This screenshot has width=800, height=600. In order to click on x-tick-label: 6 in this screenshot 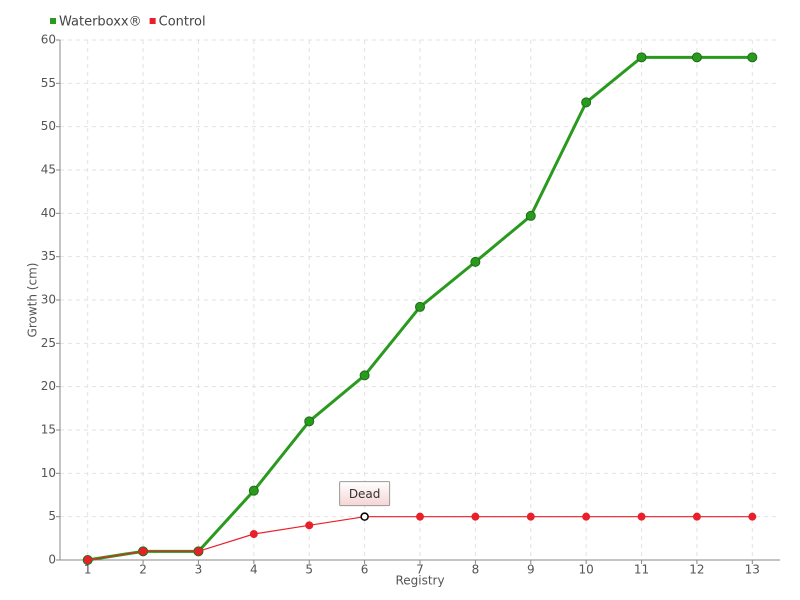, I will do `click(365, 570)`.